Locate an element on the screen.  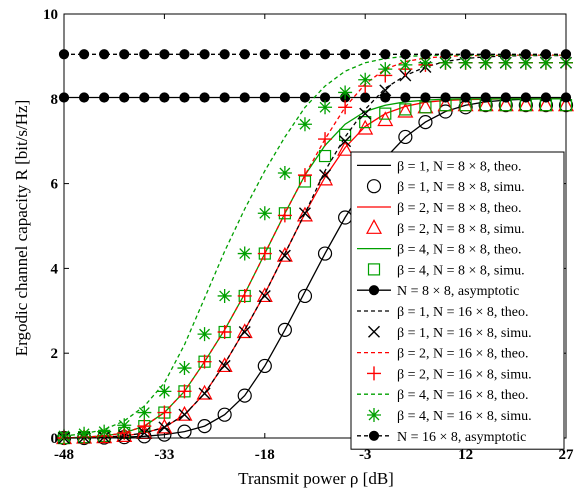
x-tick-label: -48 is located at coordinates (64, 455).